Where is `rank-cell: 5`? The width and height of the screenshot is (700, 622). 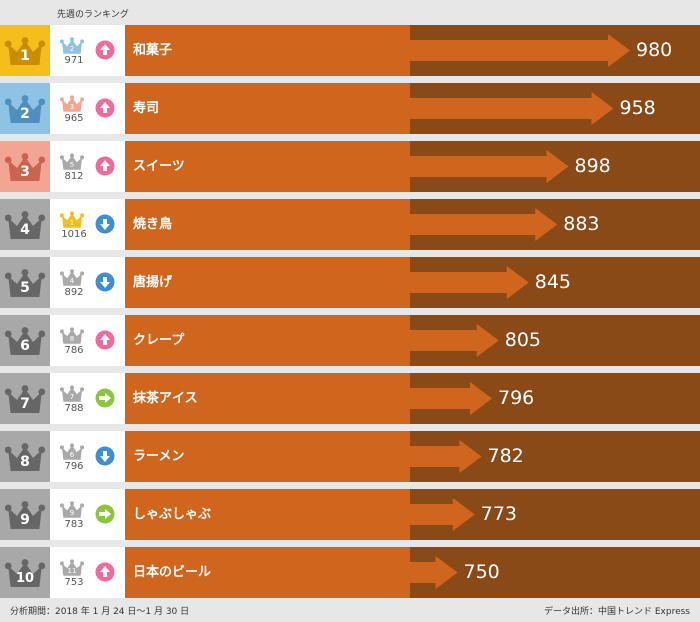 rank-cell: 5 is located at coordinates (25, 282).